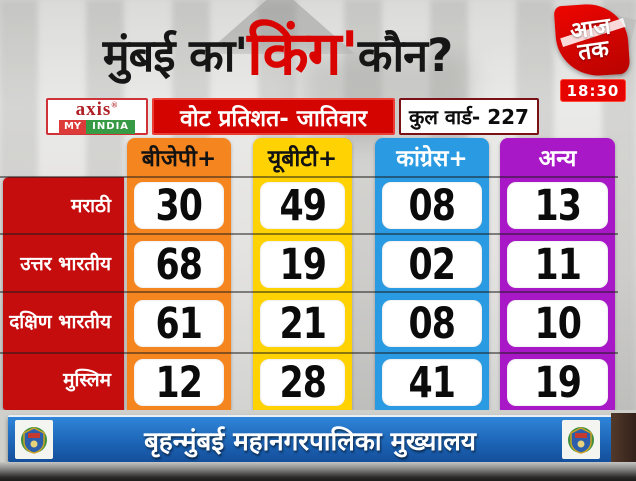 The width and height of the screenshot is (636, 481). What do you see at coordinates (593, 90) in the screenshot?
I see `clock-badge: 18:30` at bounding box center [593, 90].